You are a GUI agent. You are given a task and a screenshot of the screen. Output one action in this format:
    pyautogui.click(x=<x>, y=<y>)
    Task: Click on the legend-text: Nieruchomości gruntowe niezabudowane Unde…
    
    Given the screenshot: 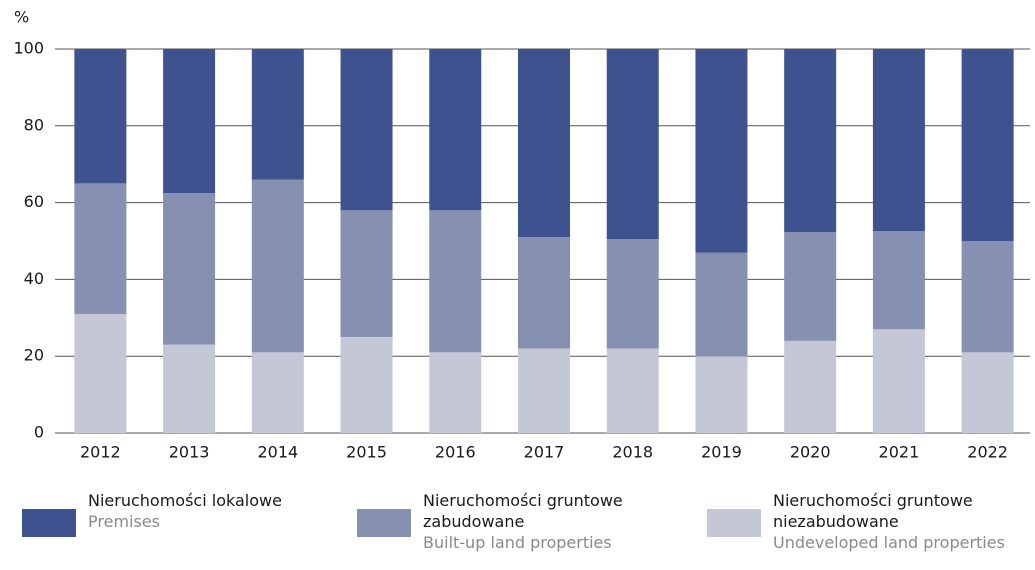 What is the action you would take?
    pyautogui.click(x=893, y=521)
    